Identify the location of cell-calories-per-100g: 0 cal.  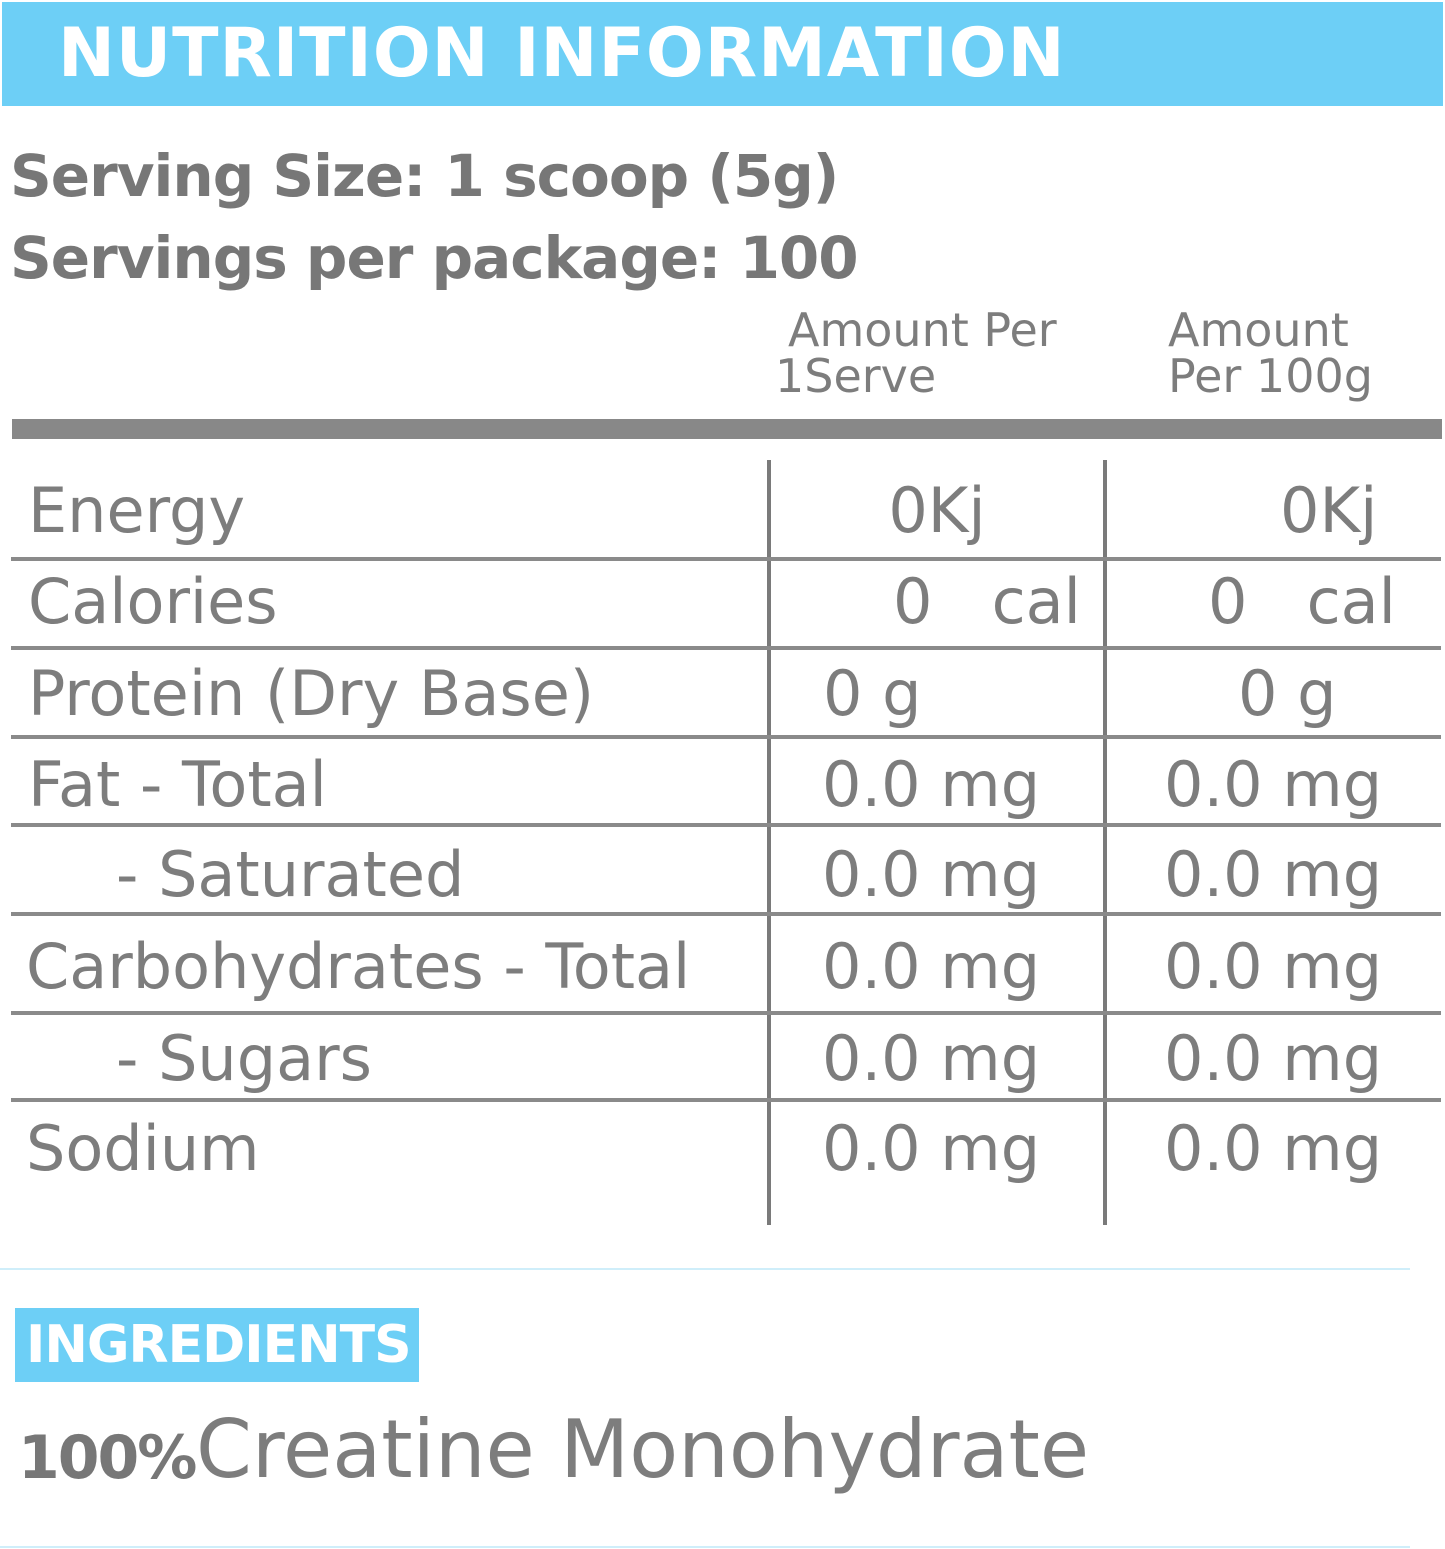
(1302, 601).